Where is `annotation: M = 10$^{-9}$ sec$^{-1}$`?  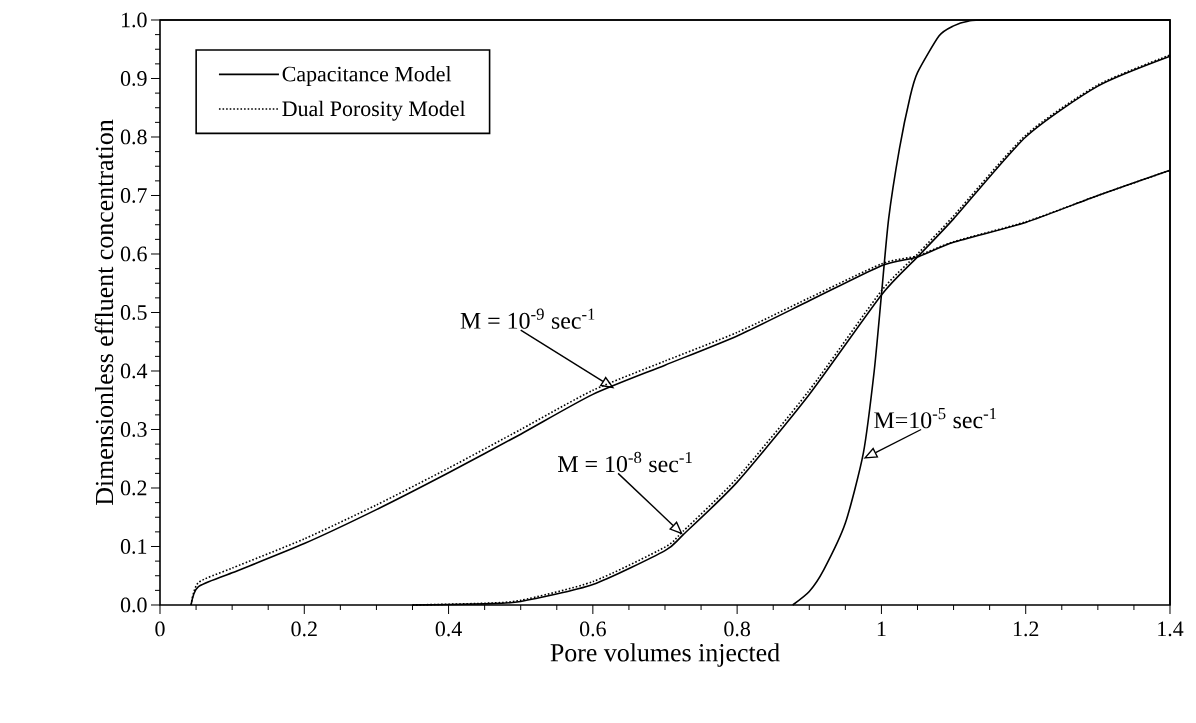
annotation: M = 10$^{-9}$ sec$^{-1}$ is located at coordinates (527, 318).